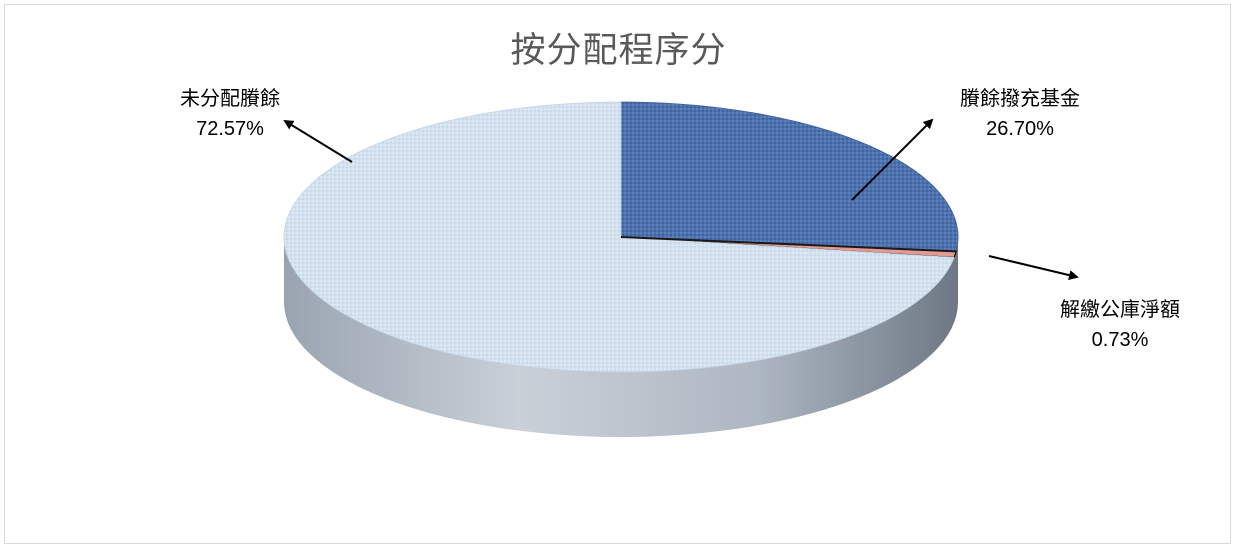 Image resolution: width=1237 pixels, height=544 pixels. Describe the element at coordinates (789, 176) in the screenshot. I see `slice-surplus-fund` at that location.